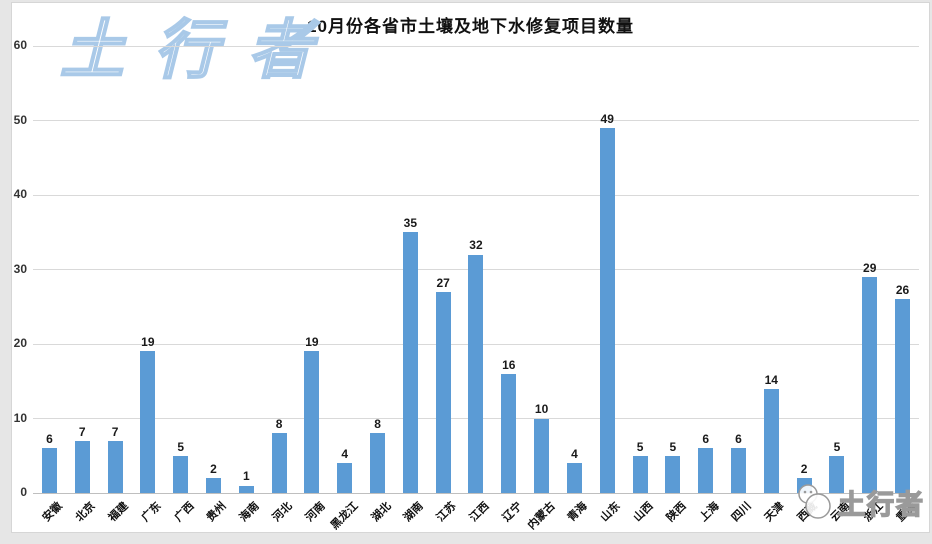 This screenshot has width=932, height=544. I want to click on bar-value-label: 29, so click(870, 267).